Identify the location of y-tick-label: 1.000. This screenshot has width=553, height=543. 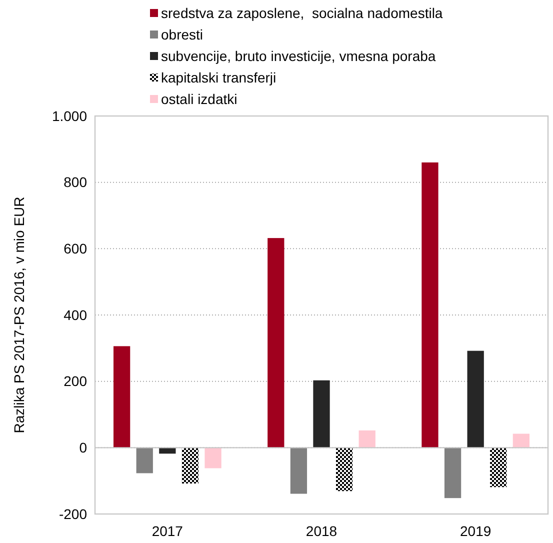
(70, 116).